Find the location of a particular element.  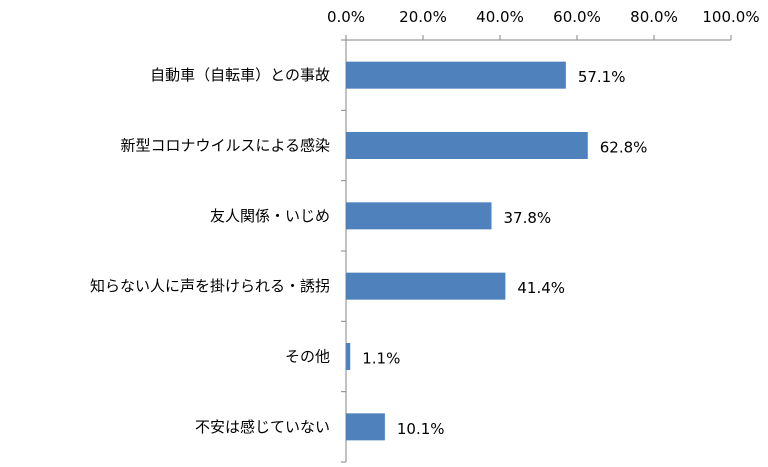

category-label: その他 is located at coordinates (307, 357).